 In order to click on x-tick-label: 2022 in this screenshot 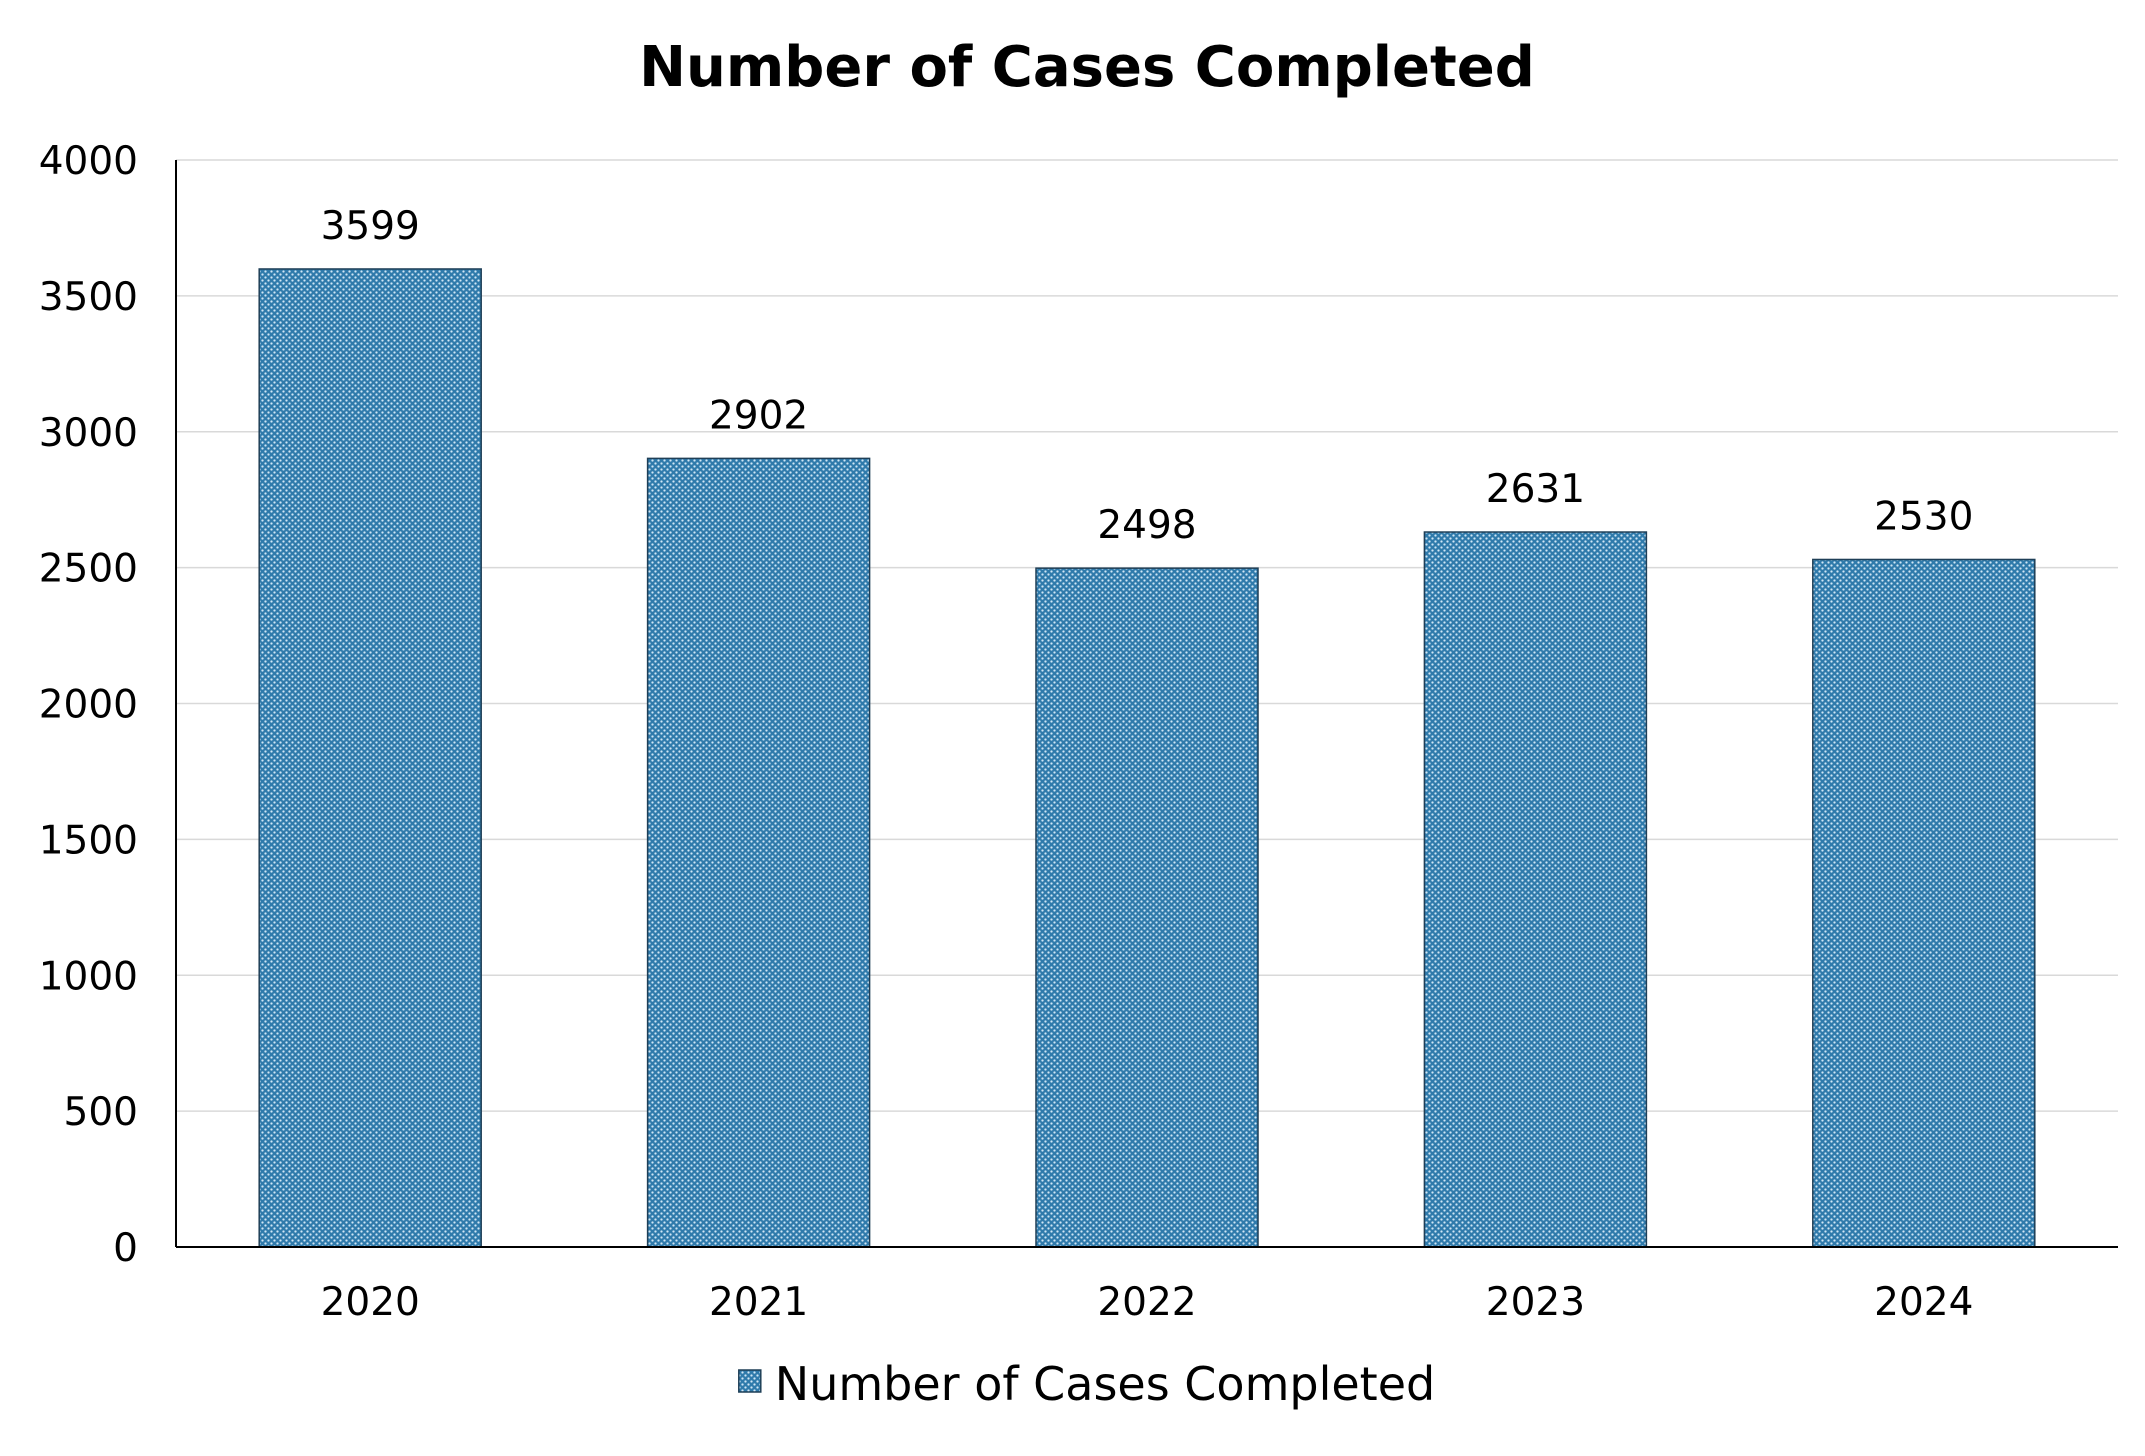, I will do `click(1146, 1302)`.